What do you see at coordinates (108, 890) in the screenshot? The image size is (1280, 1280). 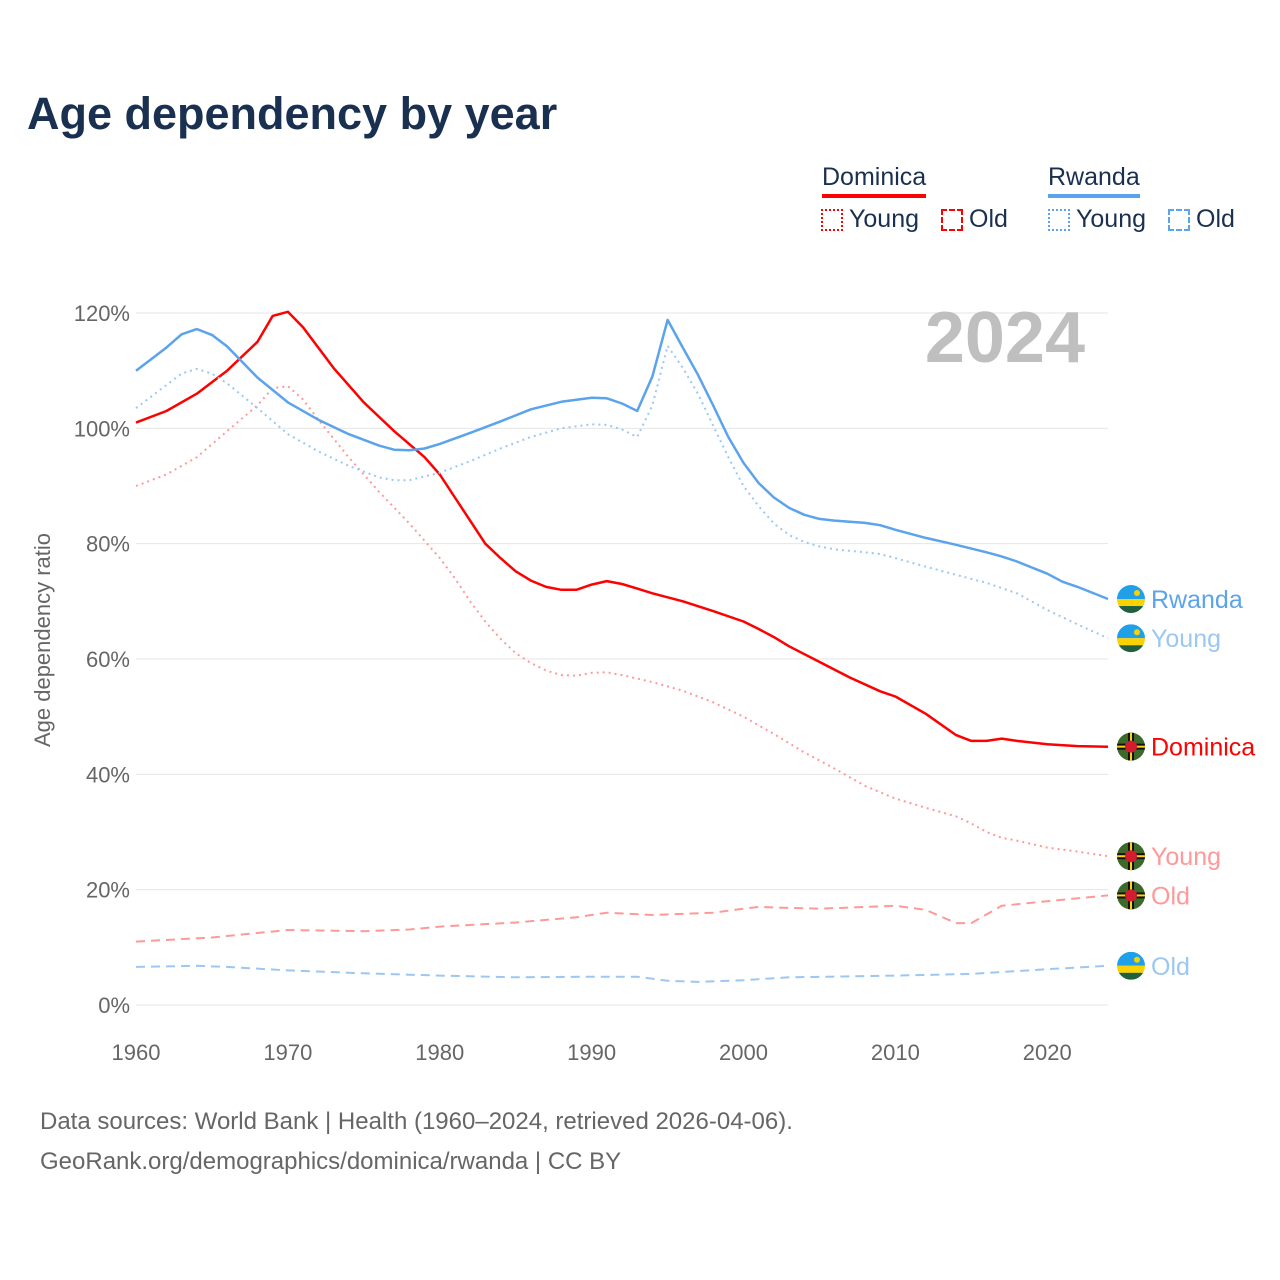 I see `y-tick-label: 20%` at bounding box center [108, 890].